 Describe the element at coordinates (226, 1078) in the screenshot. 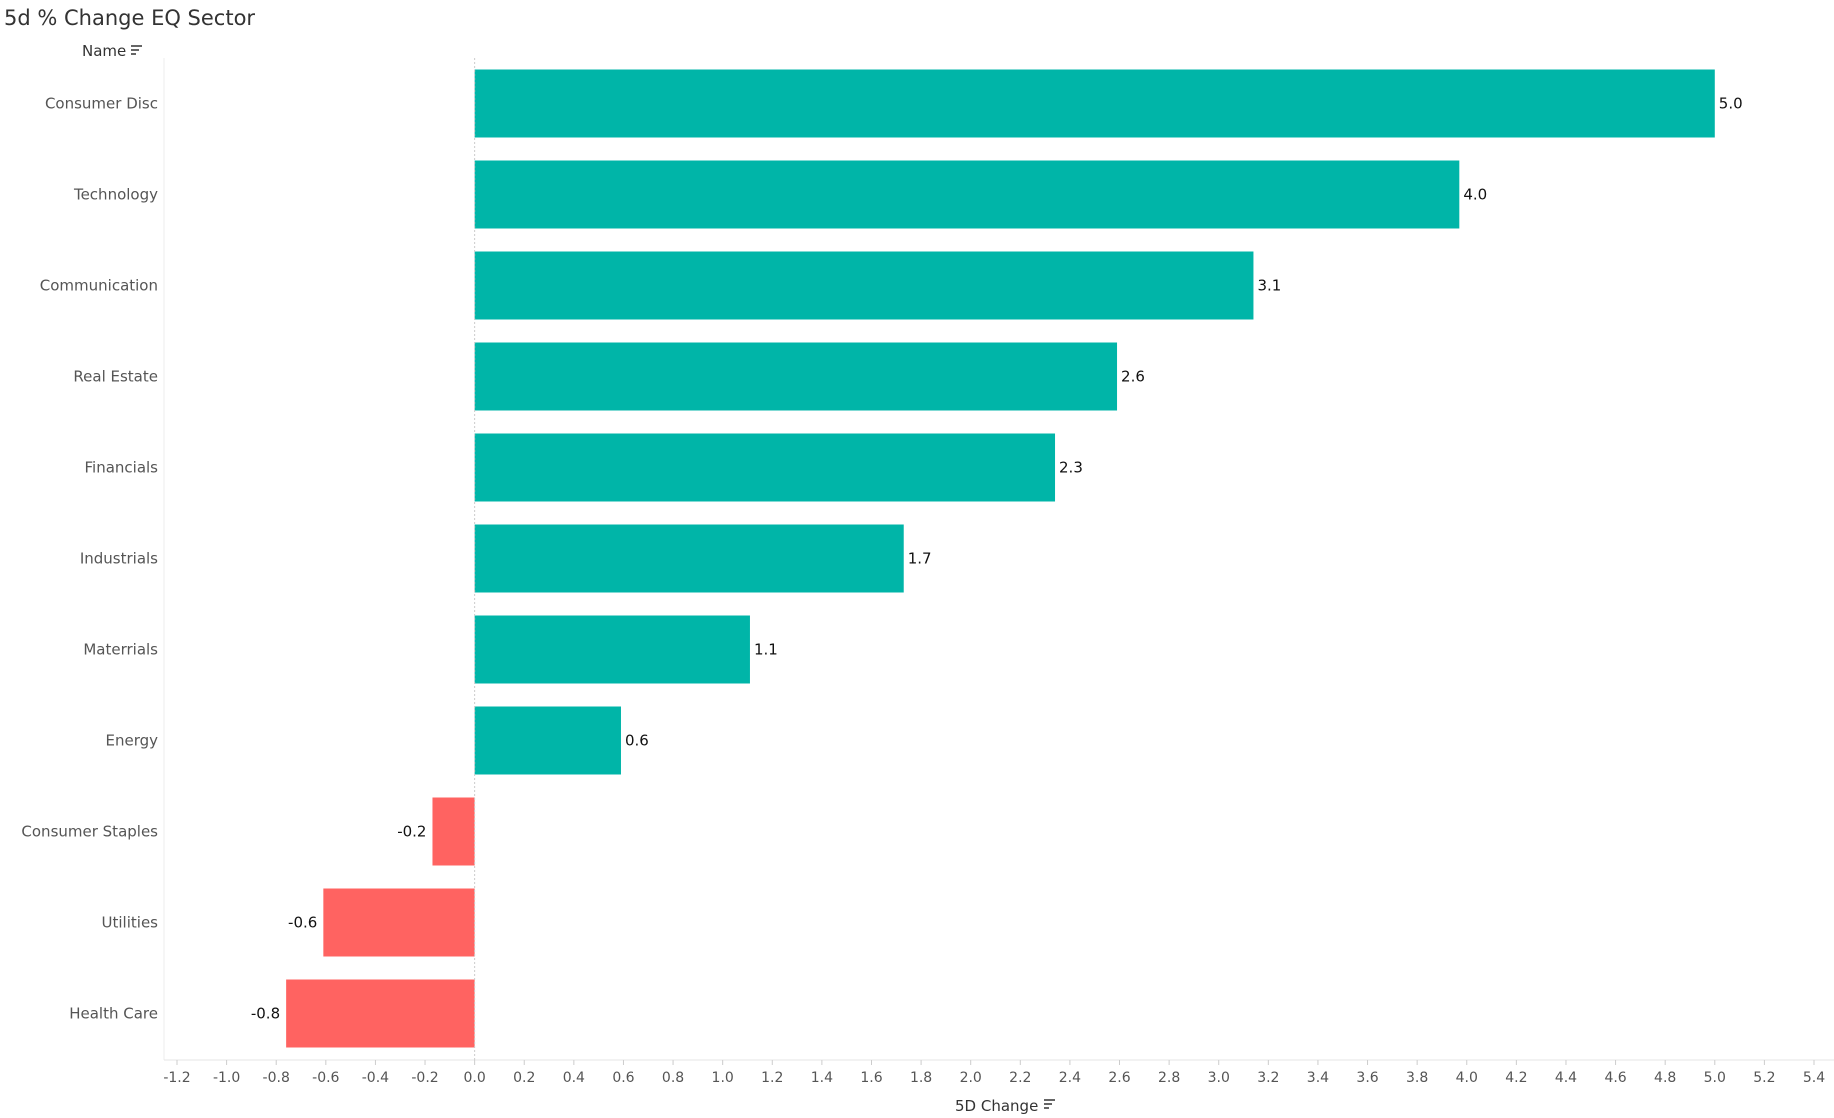

I see `x-tick-label: -1.0` at that location.